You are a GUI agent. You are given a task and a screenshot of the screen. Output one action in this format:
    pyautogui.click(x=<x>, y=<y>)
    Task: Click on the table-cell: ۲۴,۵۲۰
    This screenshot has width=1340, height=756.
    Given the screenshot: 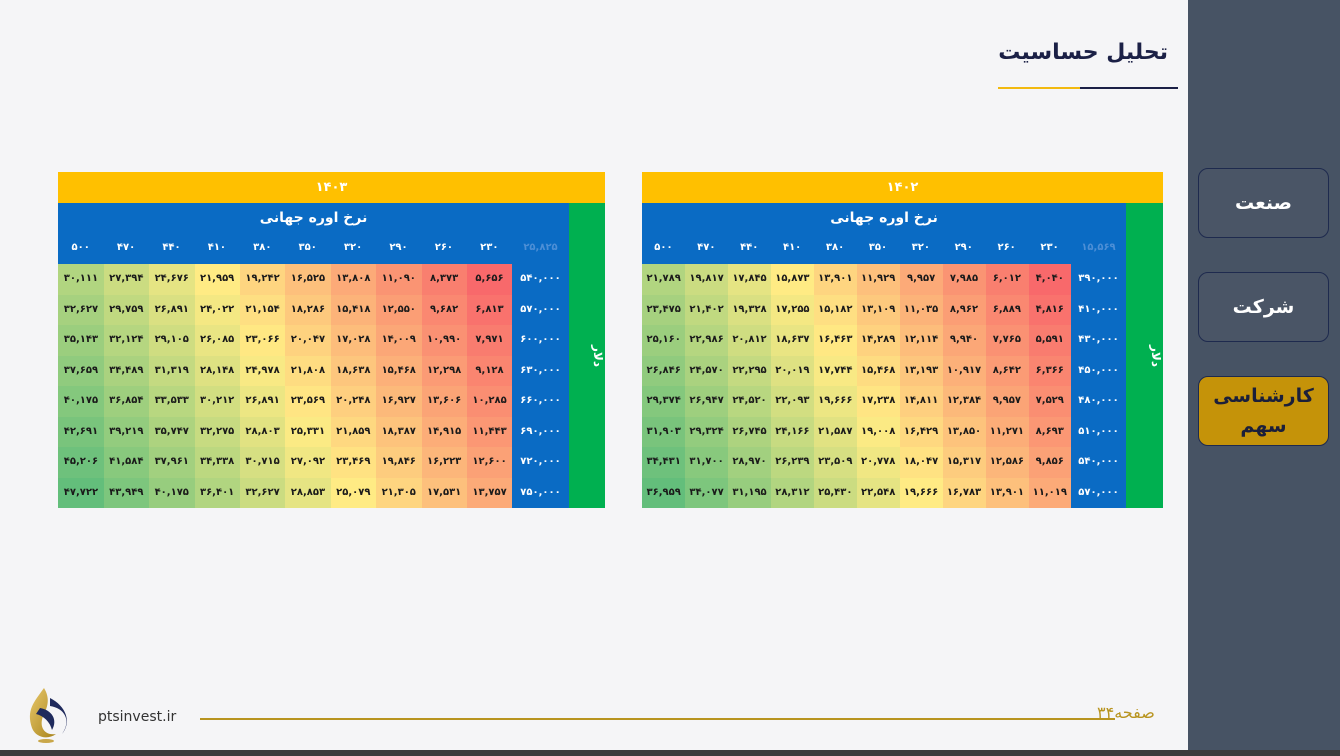 What is the action you would take?
    pyautogui.click(x=749, y=401)
    